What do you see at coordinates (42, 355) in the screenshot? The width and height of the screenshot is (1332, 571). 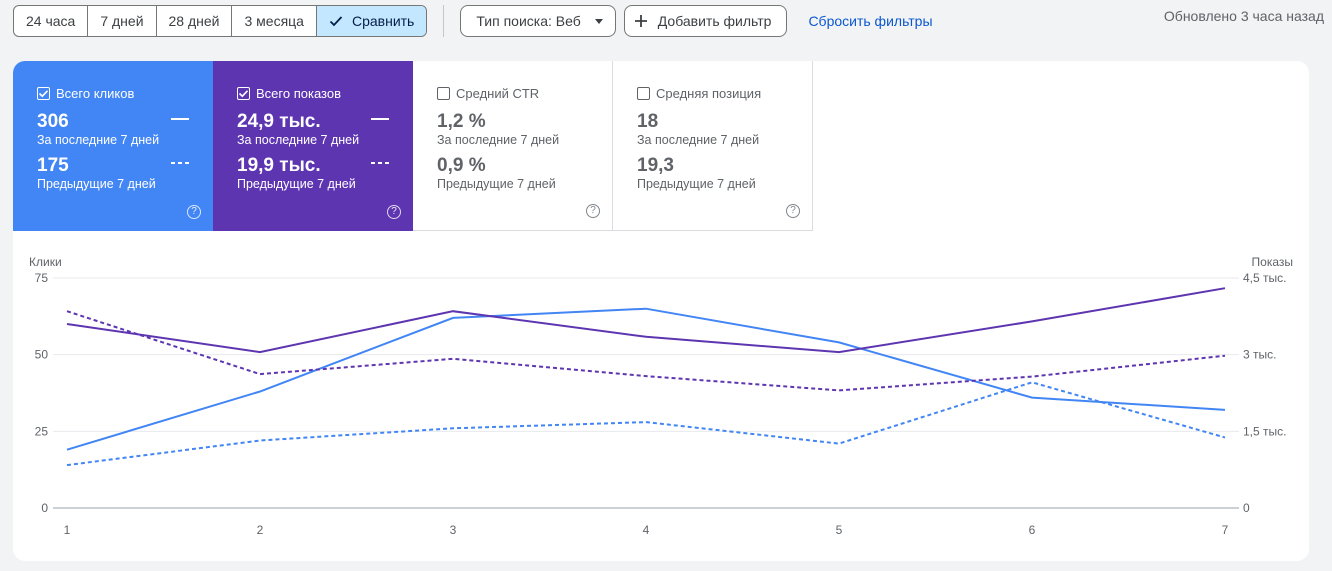 I see `y-left-tick-label: 50` at bounding box center [42, 355].